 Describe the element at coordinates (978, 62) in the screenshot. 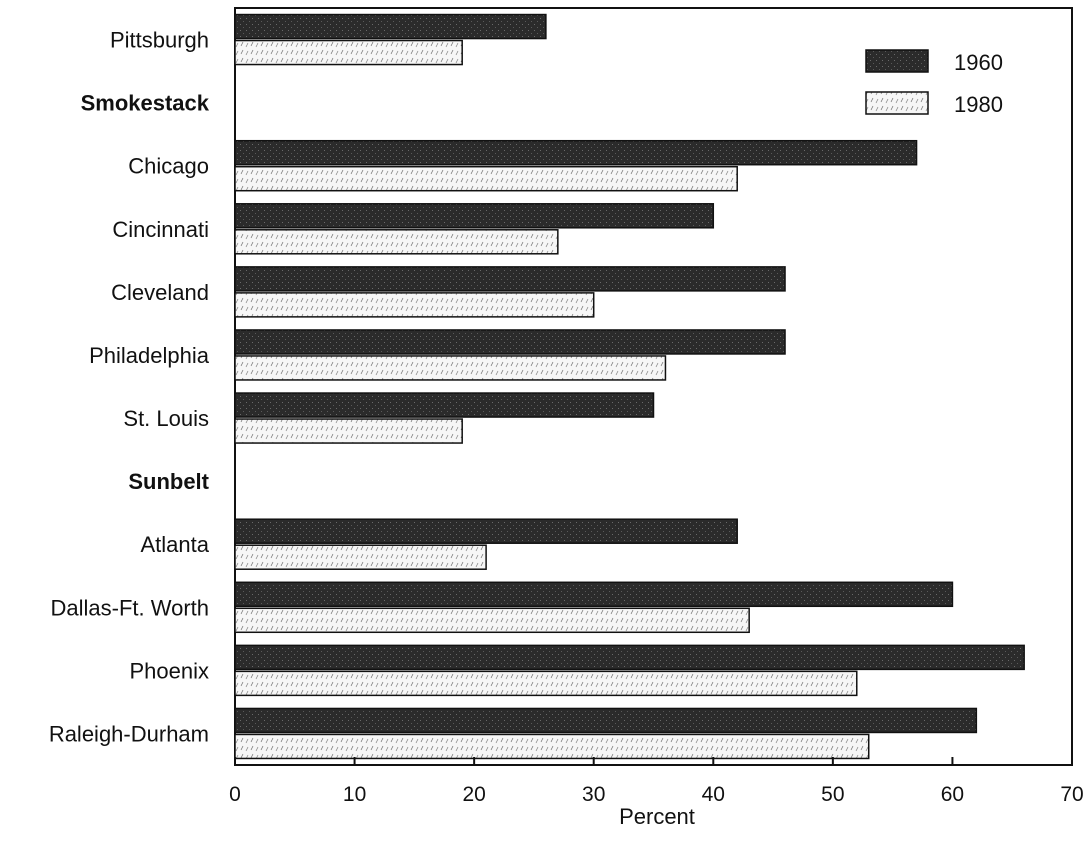

I see `legend-label-1960: 1960` at that location.